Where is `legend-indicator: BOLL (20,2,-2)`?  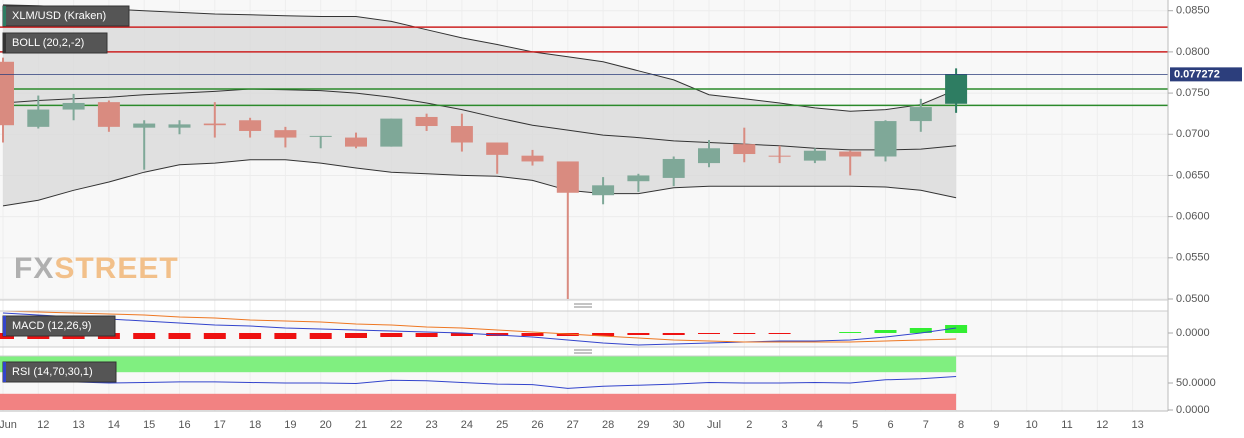
legend-indicator: BOLL (20,2,-2) is located at coordinates (48, 43).